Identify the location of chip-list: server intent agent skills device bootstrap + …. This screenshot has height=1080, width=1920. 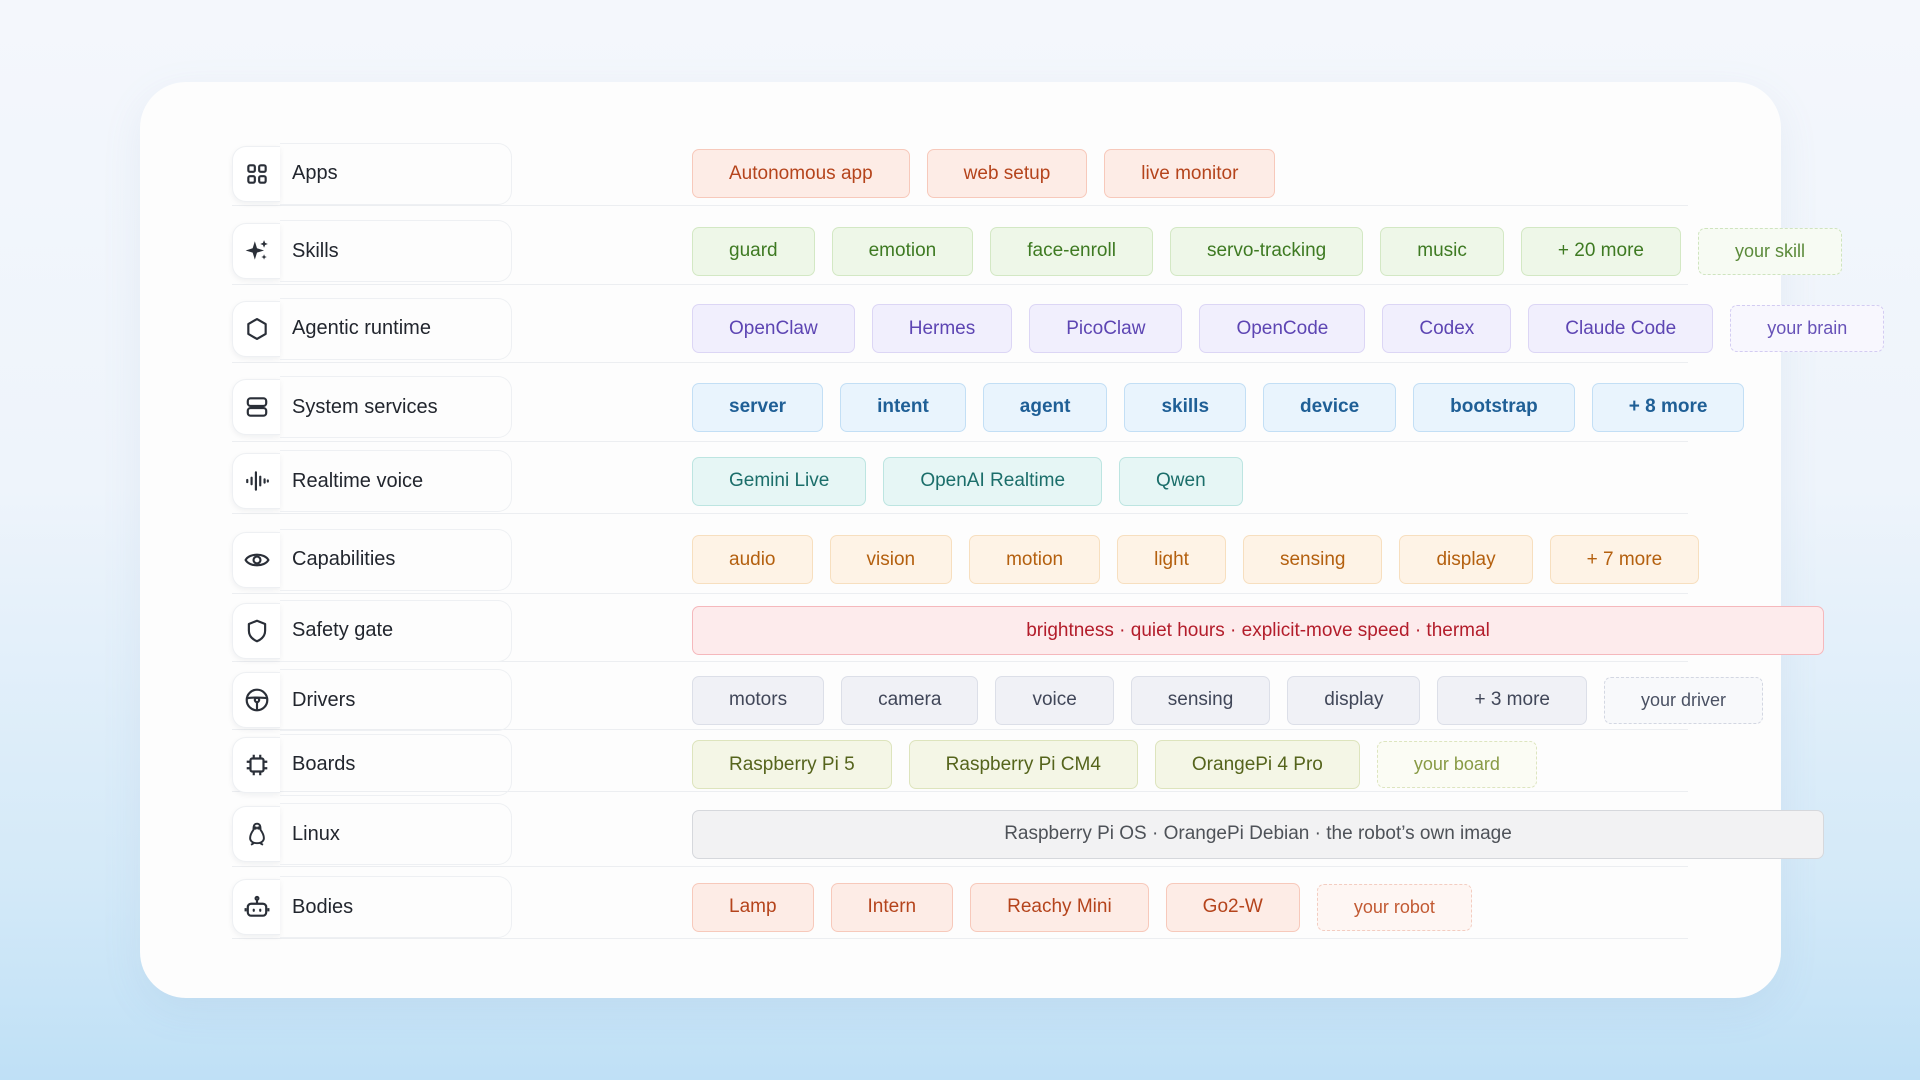
(1218, 407).